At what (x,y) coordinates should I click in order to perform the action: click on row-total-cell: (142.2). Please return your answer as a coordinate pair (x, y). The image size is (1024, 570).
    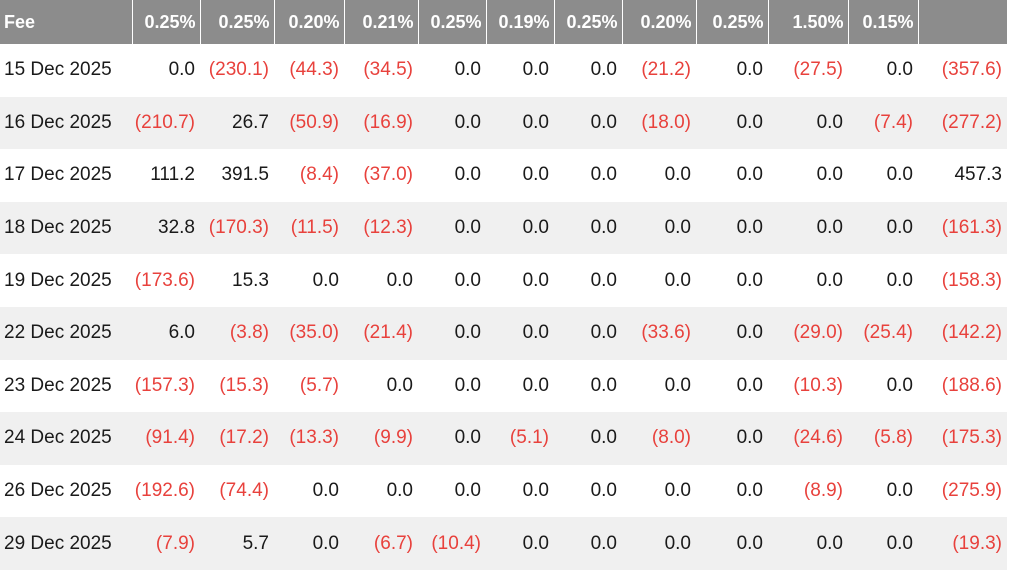
    Looking at the image, I should click on (971, 333).